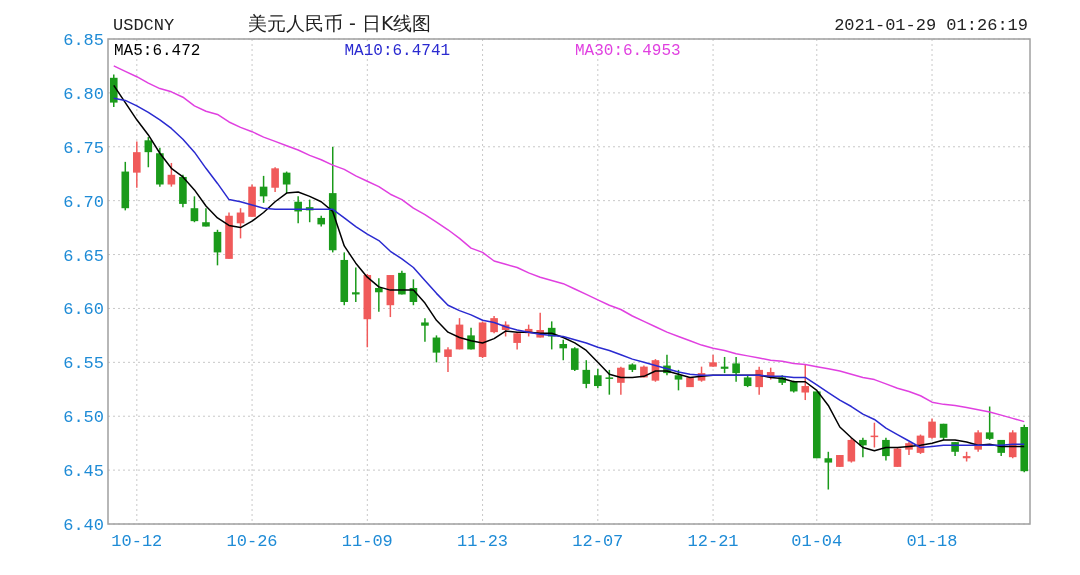 Image resolution: width=1080 pixels, height=575 pixels. I want to click on ytick: 6.50, so click(83, 418).